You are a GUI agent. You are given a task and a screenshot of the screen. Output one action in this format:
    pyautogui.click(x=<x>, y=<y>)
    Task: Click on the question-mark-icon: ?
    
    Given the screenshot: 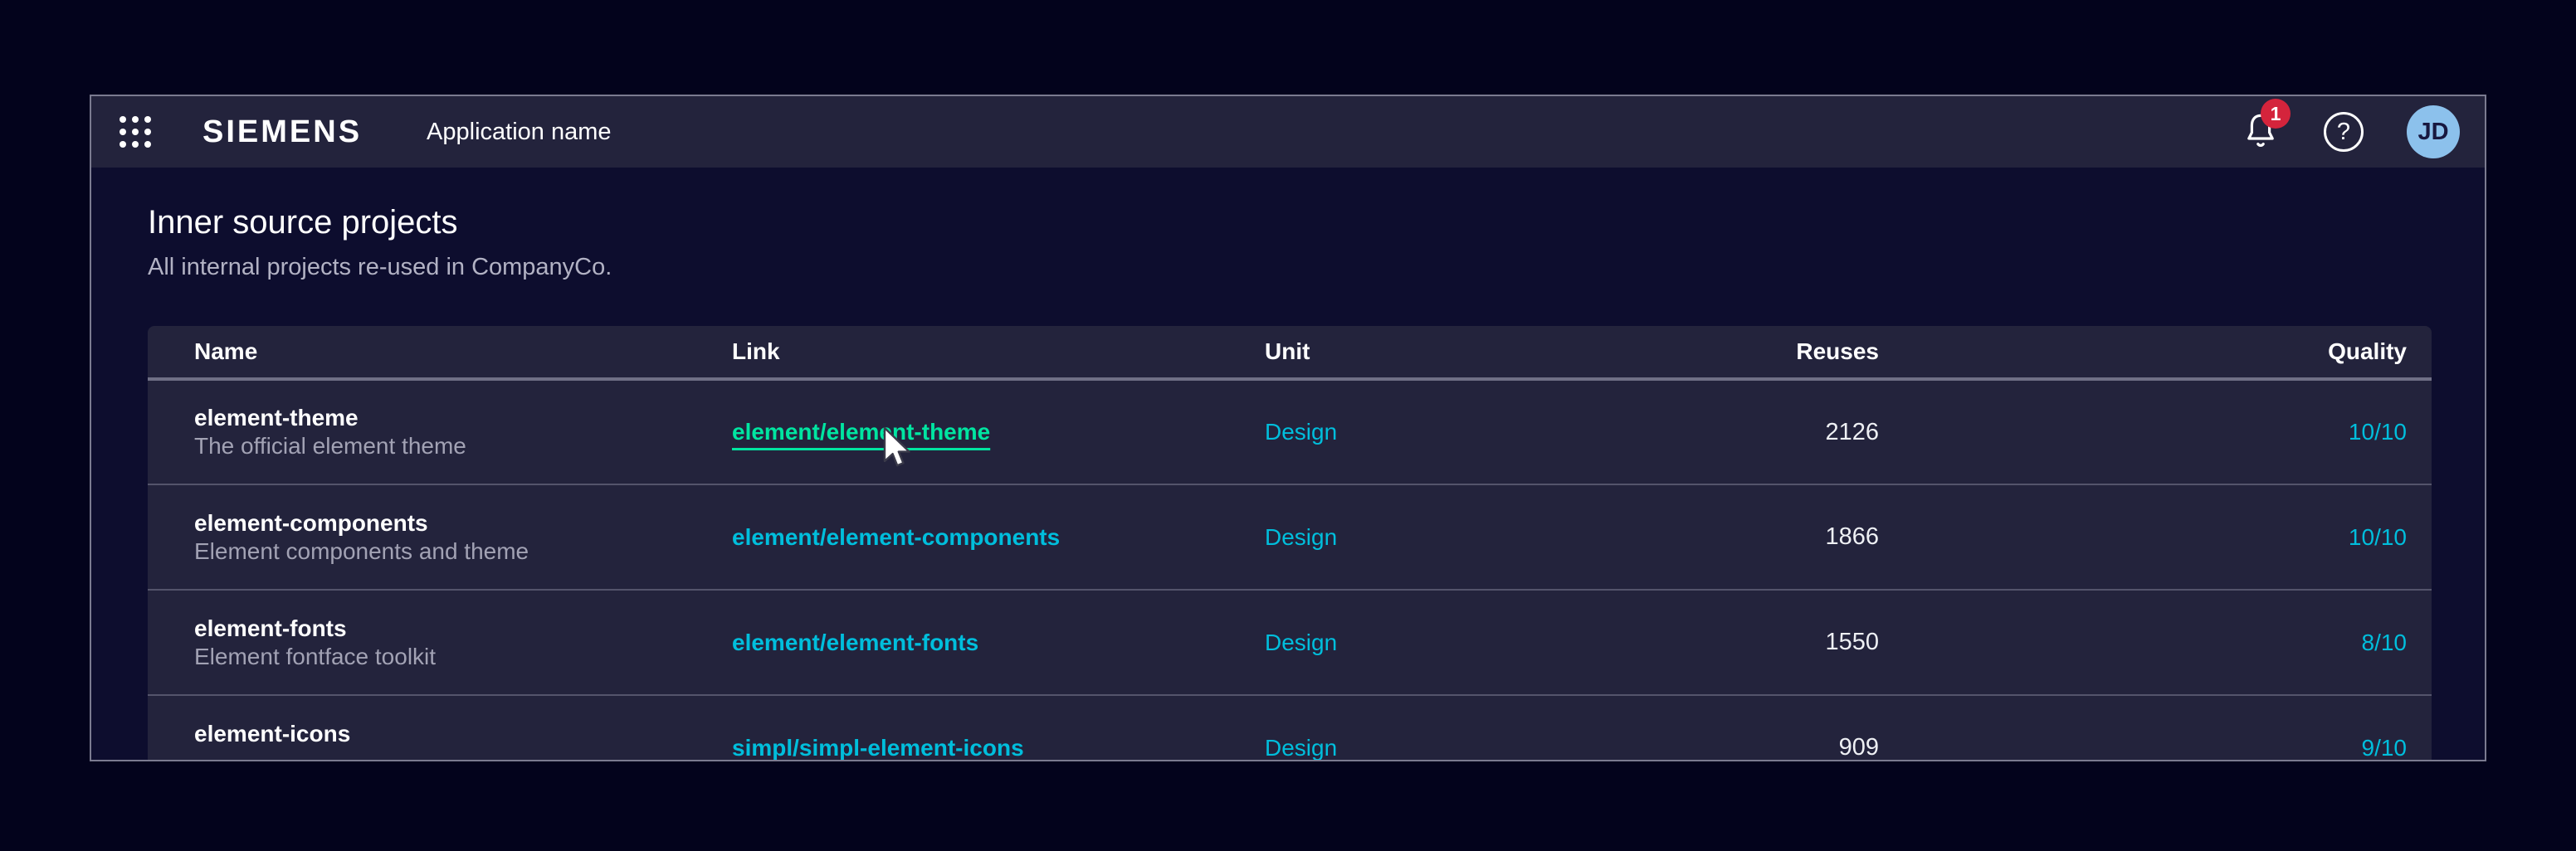 What is the action you would take?
    pyautogui.click(x=2344, y=132)
    